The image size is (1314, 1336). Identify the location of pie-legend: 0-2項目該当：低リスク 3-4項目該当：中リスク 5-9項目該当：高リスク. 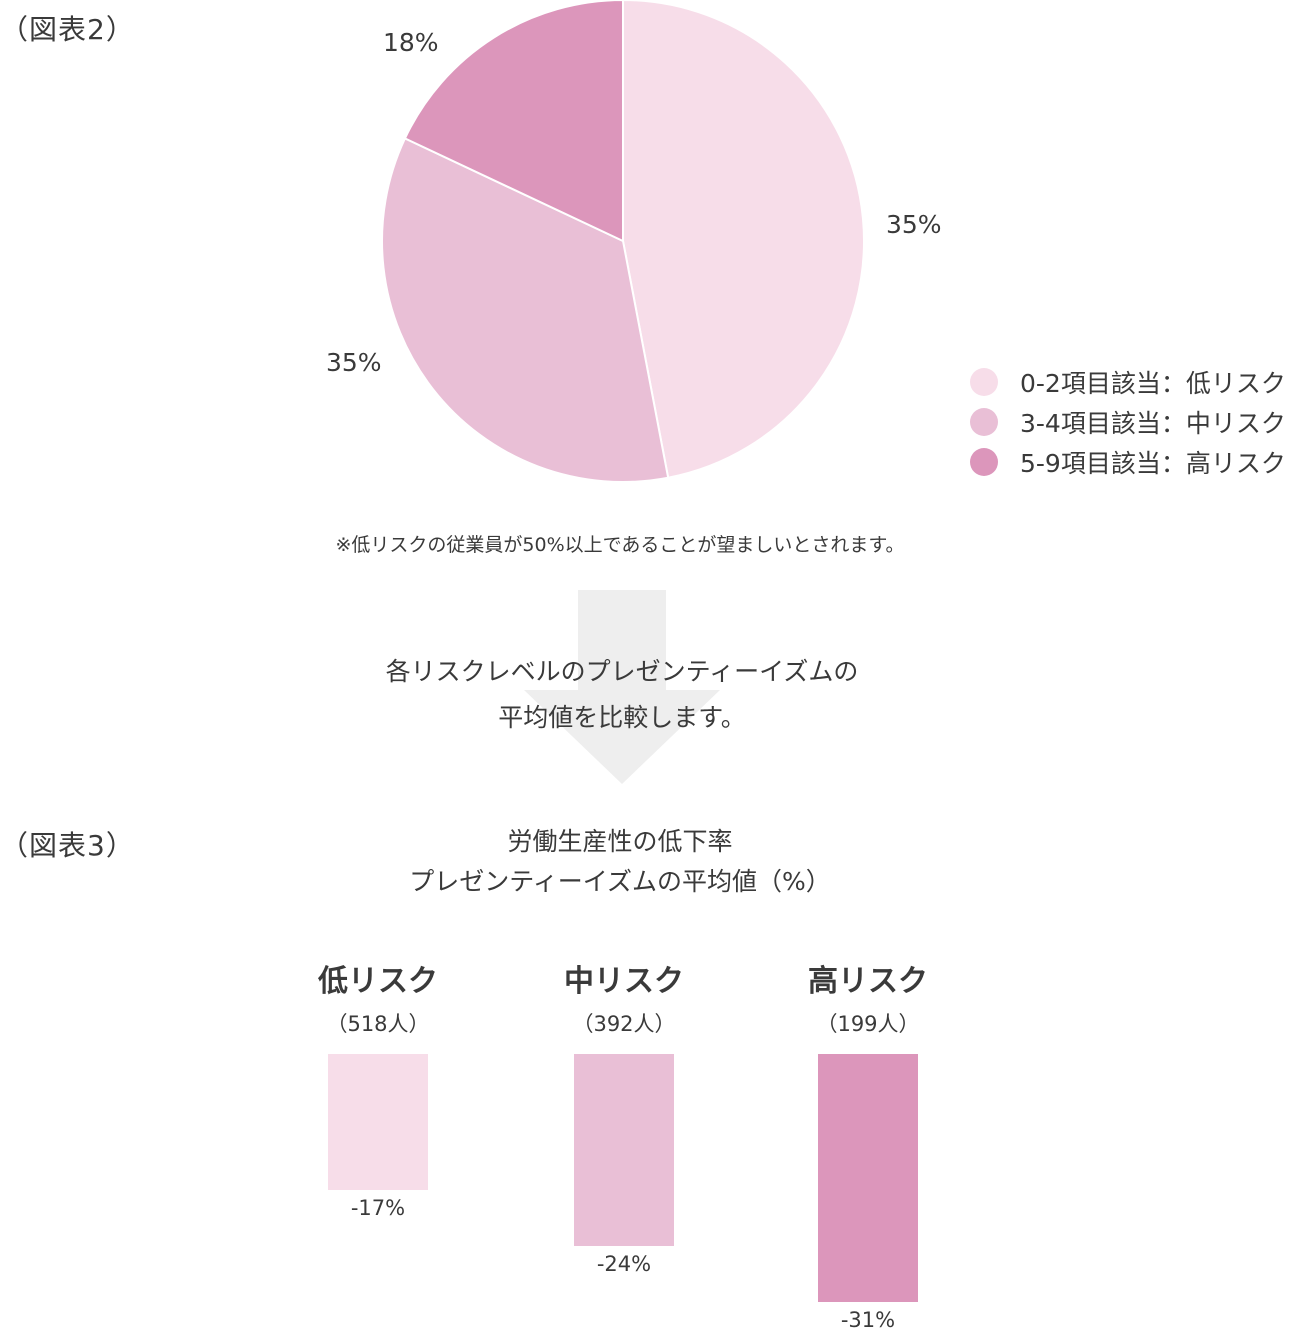
(1128, 422).